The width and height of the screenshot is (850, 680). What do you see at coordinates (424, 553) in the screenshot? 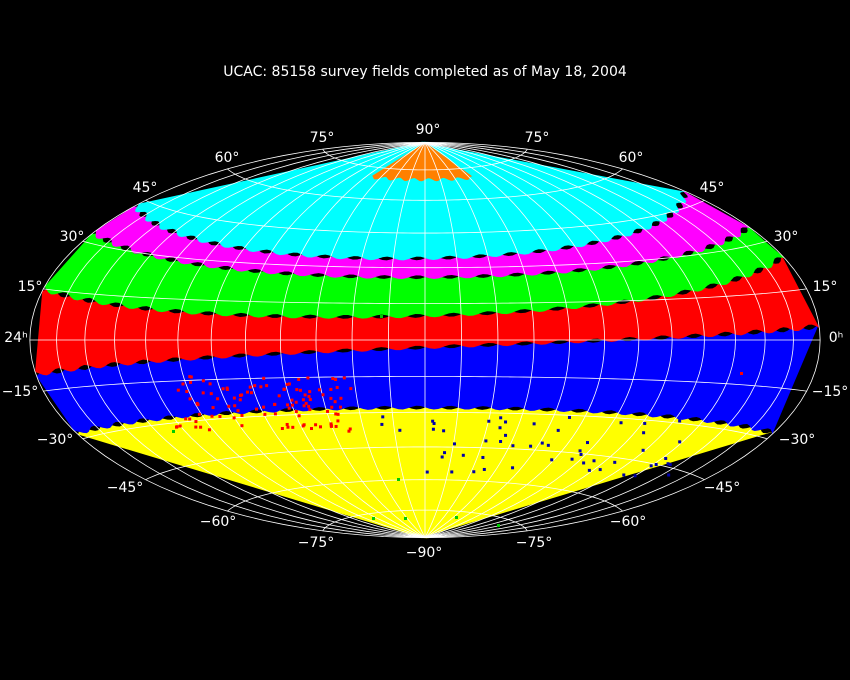
I see `dec-label: −90°` at bounding box center [424, 553].